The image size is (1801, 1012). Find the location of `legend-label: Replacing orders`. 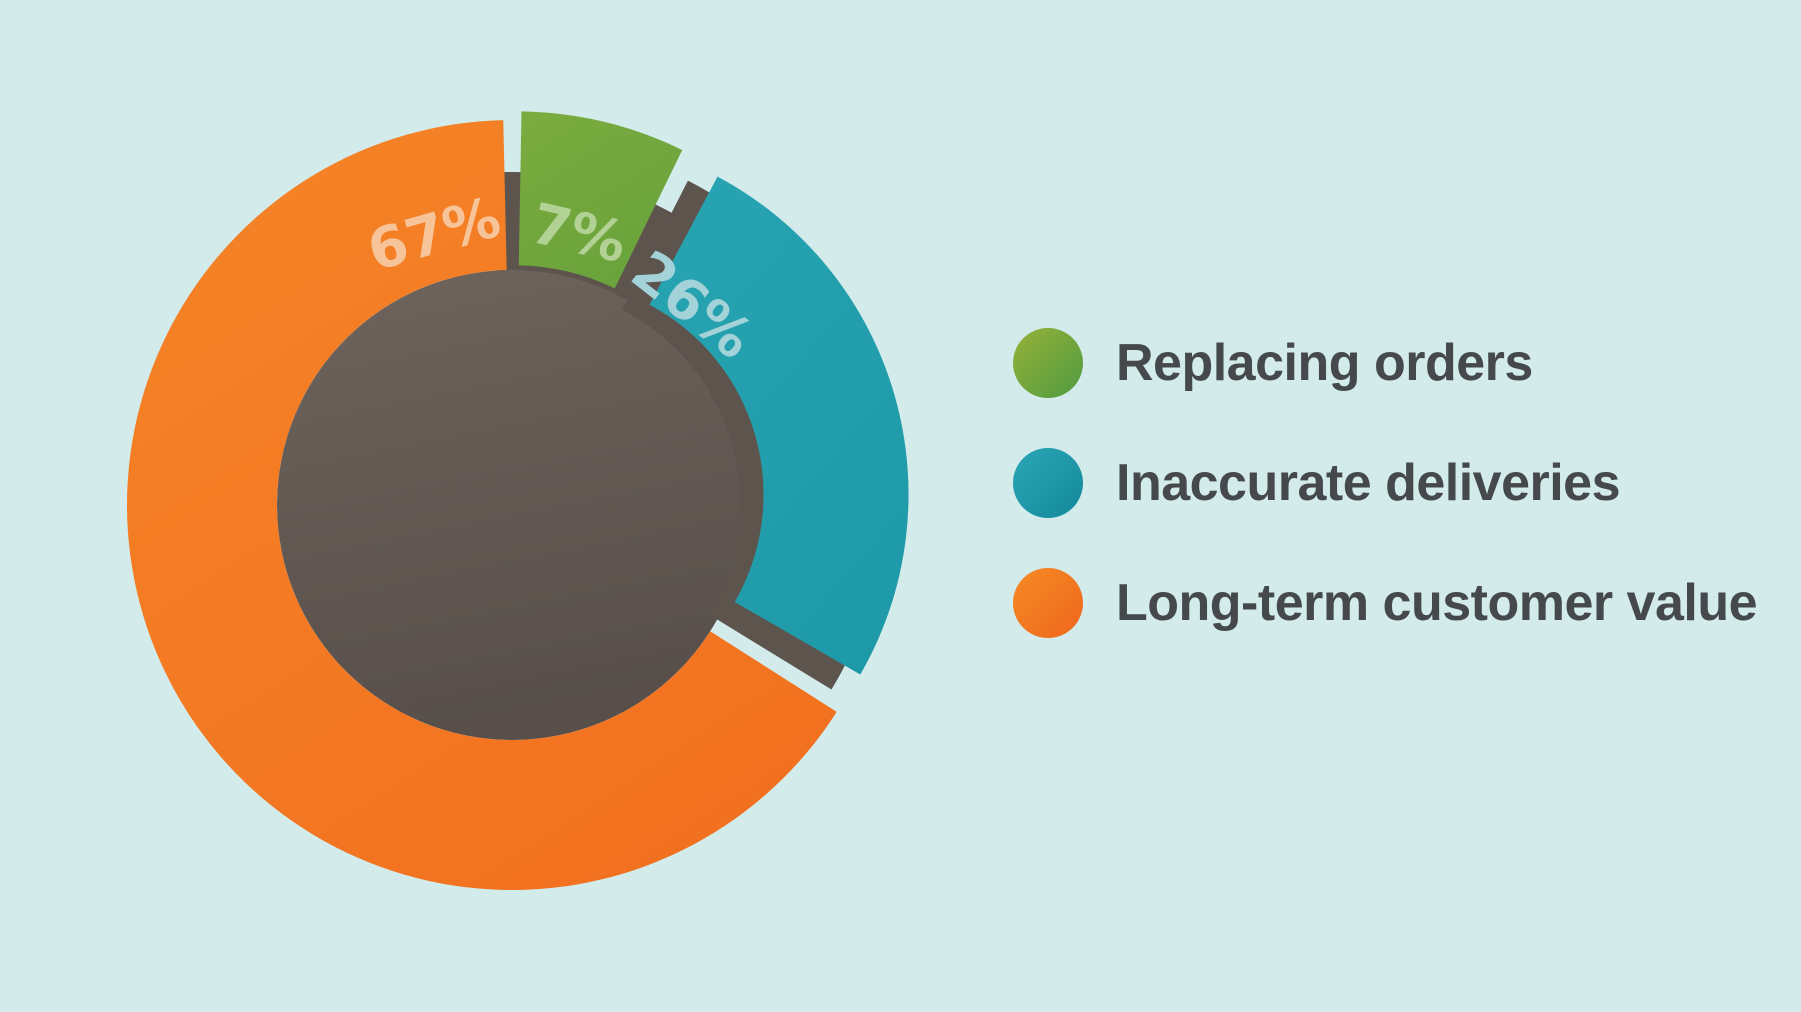

legend-label: Replacing orders is located at coordinates (1324, 363).